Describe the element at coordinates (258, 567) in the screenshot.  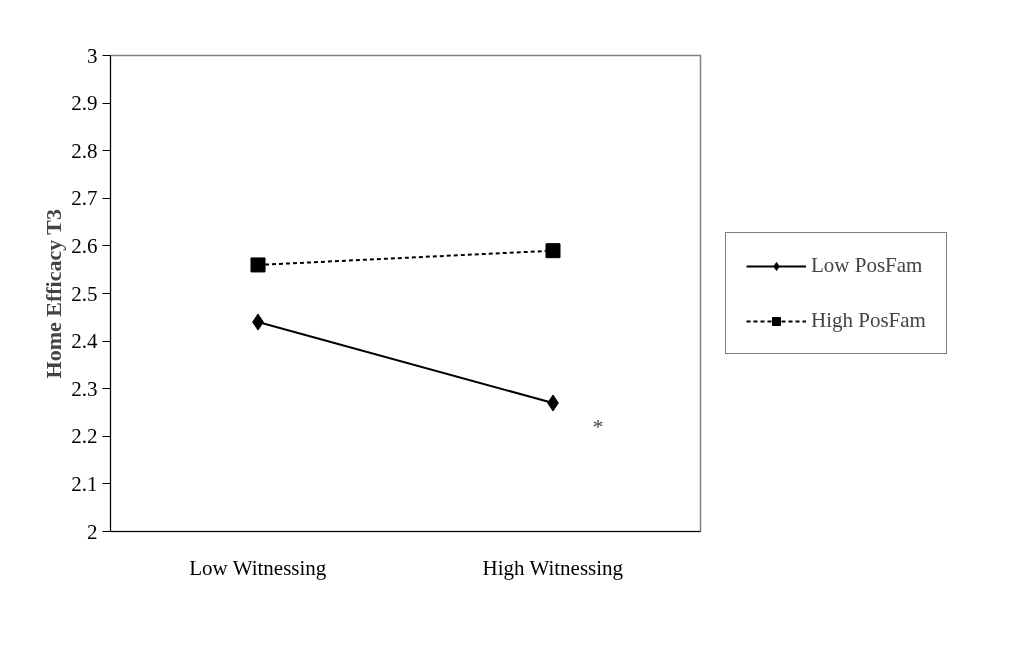
I see `x-tick-label: Low Witnessing` at that location.